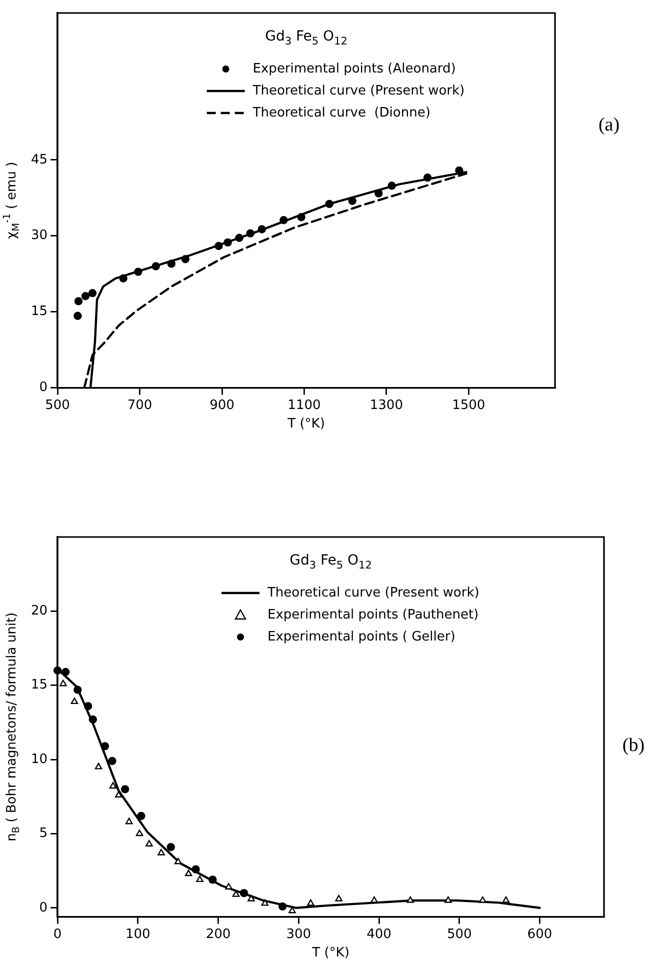 This screenshot has width=655, height=969. Describe the element at coordinates (39, 759) in the screenshot. I see `y-tick-label: 10` at that location.